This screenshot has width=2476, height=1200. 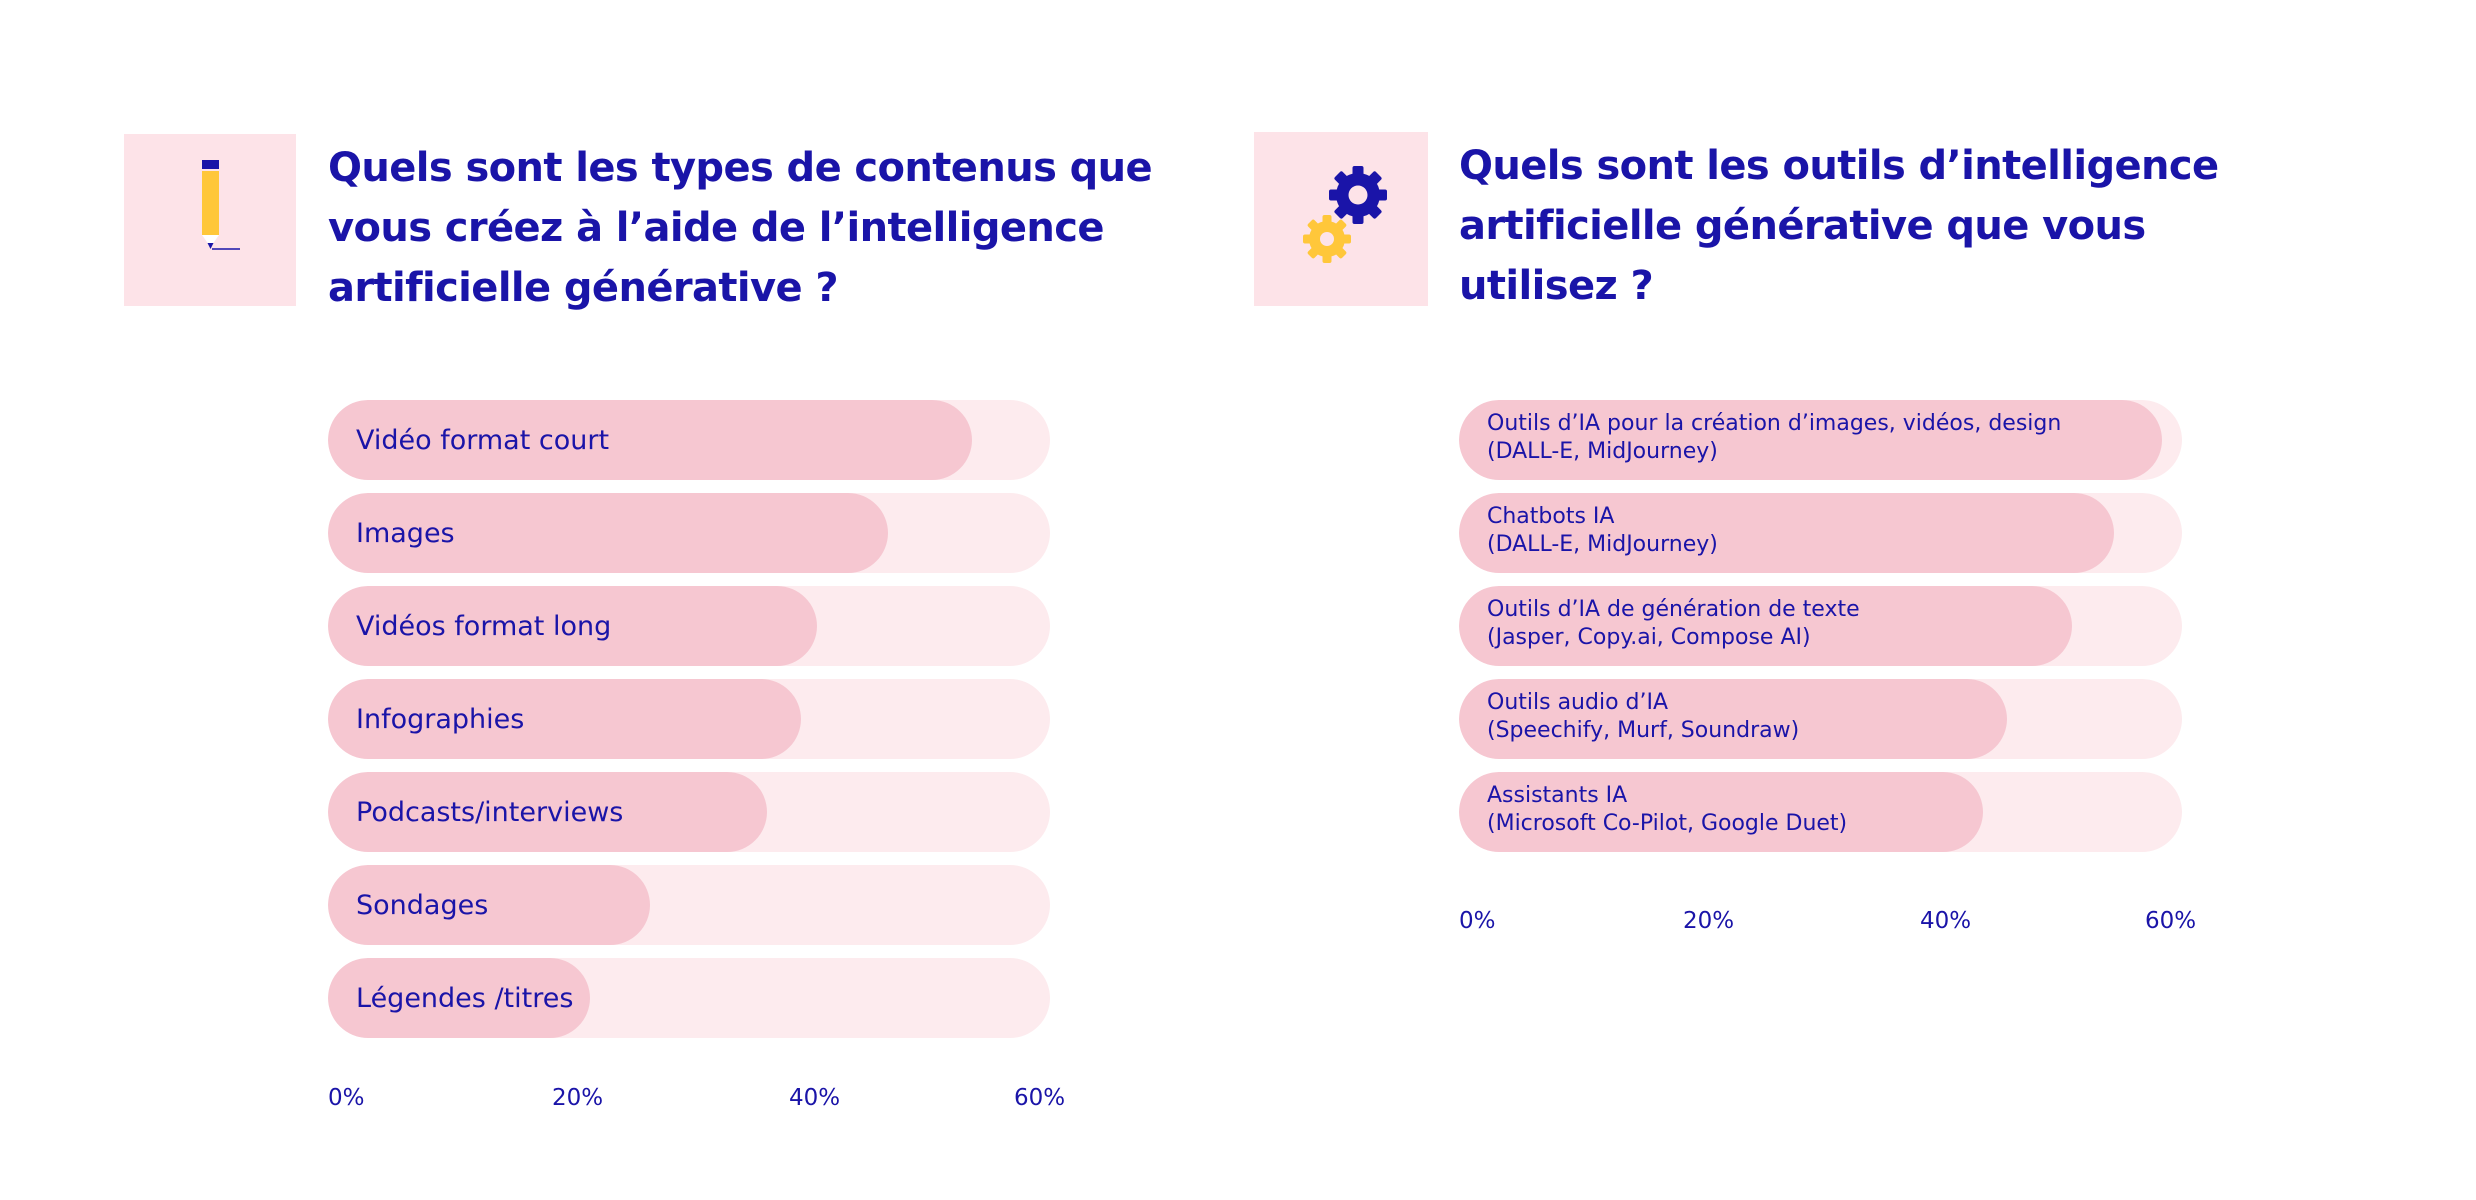 I want to click on bar-track: Vidéos format long, so click(x=689, y=626).